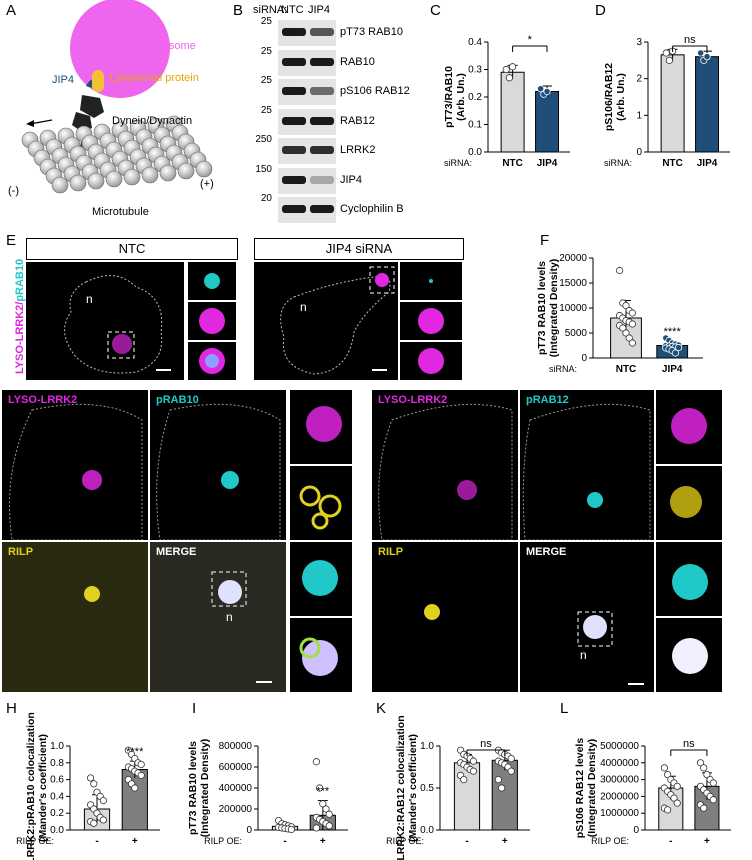  Describe the element at coordinates (486, 744) in the screenshot. I see `significance-label: ns` at that location.